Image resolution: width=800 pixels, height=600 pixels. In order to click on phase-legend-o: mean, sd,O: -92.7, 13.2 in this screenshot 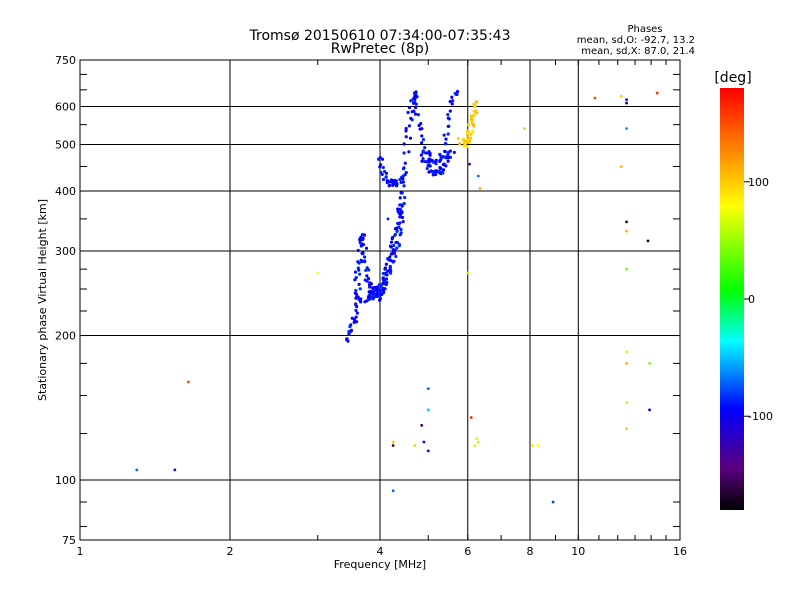, I will do `click(636, 40)`.